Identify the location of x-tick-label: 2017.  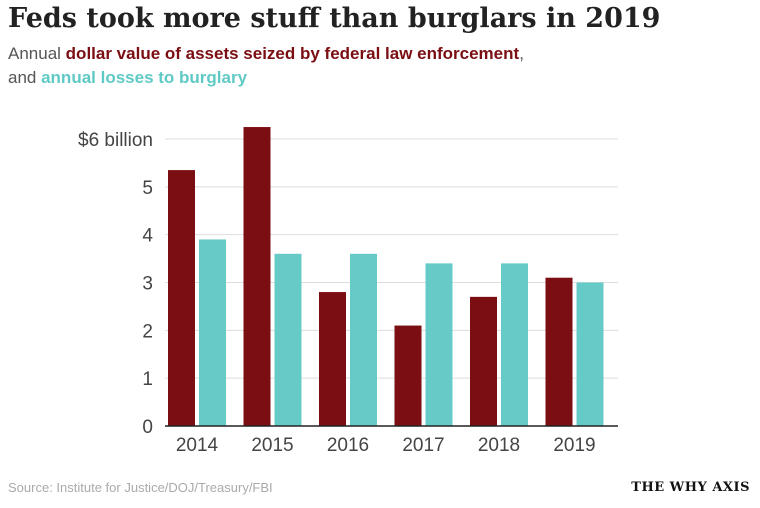
(423, 445).